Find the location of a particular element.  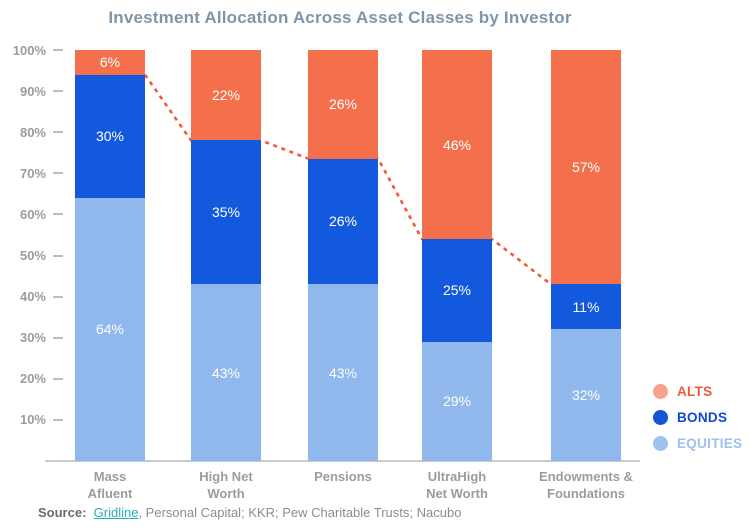

segment-value-label: 30% is located at coordinates (110, 136).